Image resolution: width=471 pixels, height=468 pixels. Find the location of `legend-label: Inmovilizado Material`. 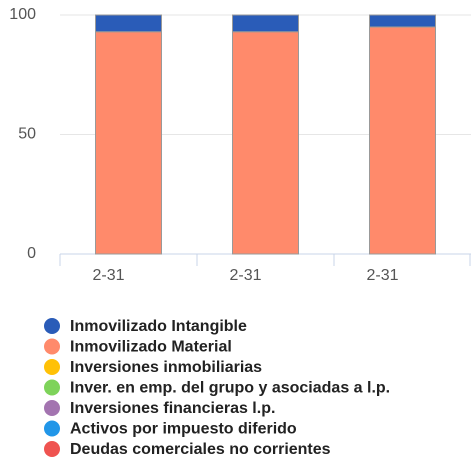

legend-label: Inmovilizado Material is located at coordinates (151, 347).